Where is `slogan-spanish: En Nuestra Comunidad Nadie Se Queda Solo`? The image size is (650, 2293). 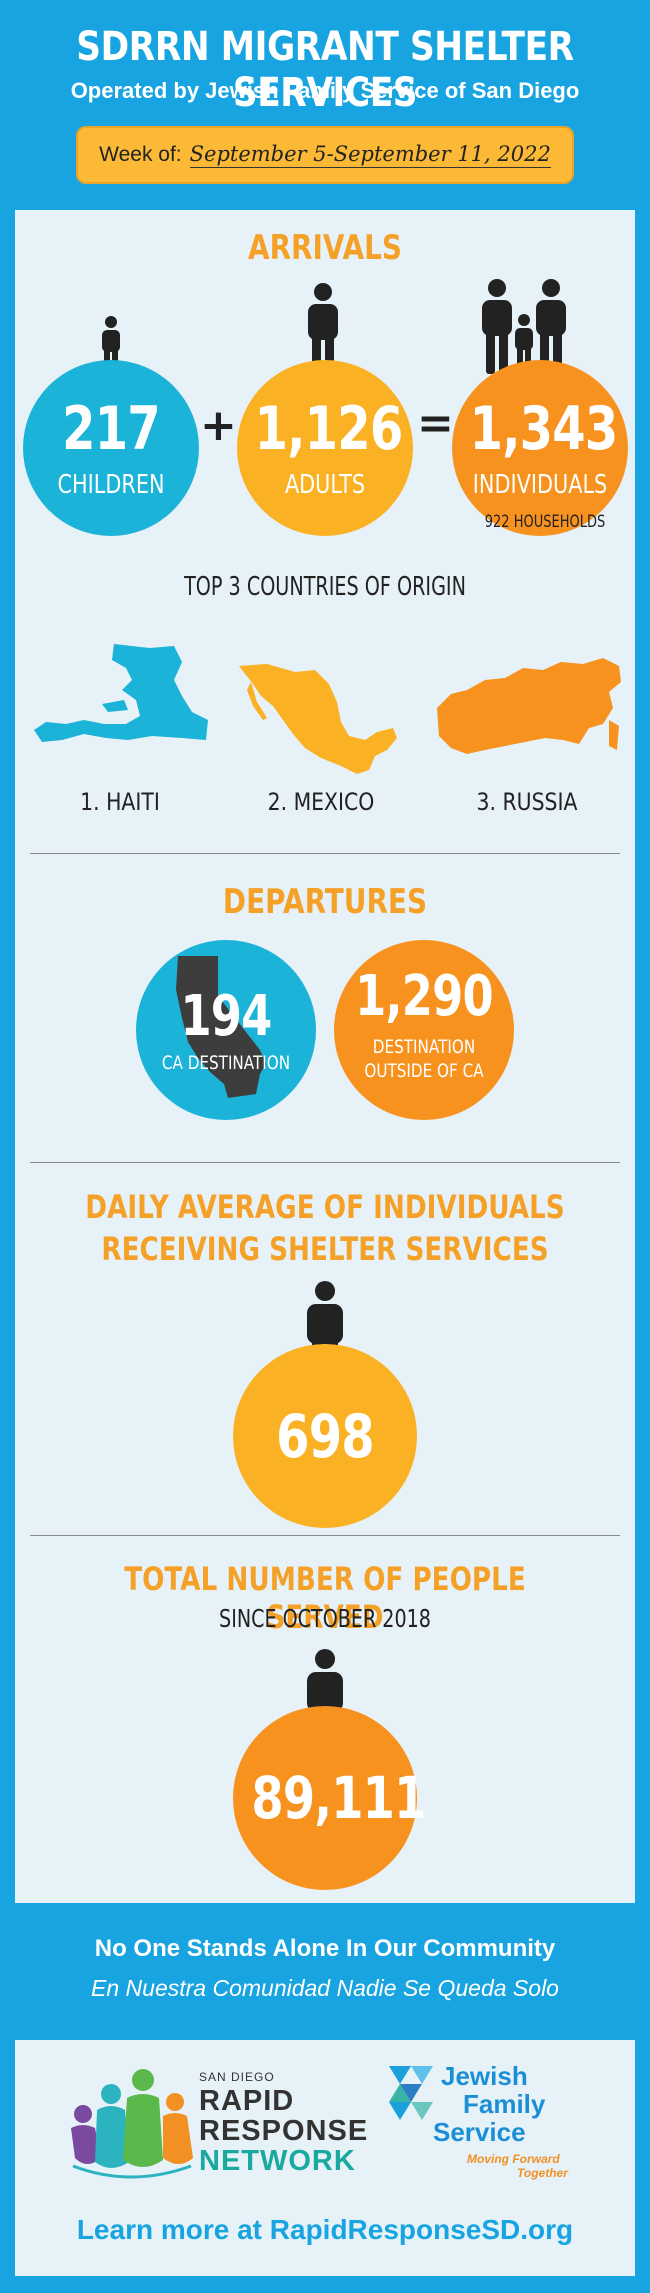
slogan-spanish: En Nuestra Comunidad Nadie Se Queda Solo is located at coordinates (325, 1988).